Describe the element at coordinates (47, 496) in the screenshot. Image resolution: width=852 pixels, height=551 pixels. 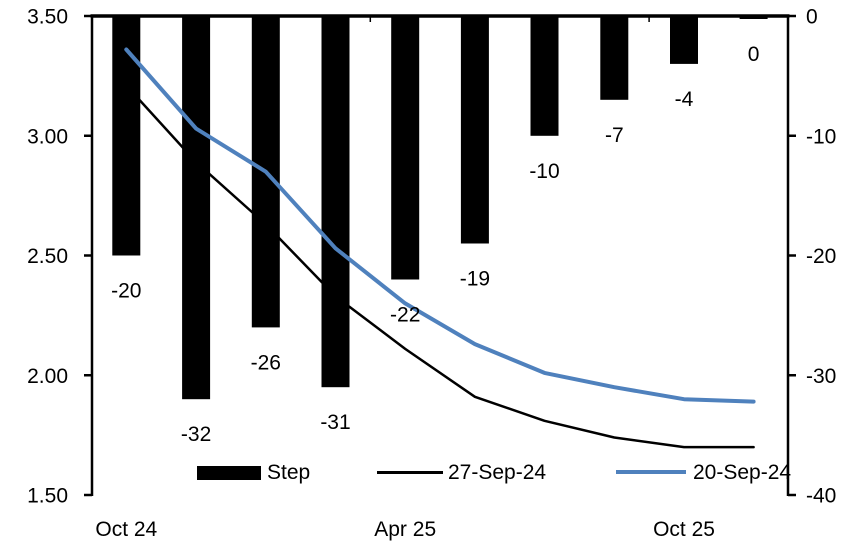
I see `left-axis-label: 1.50` at that location.